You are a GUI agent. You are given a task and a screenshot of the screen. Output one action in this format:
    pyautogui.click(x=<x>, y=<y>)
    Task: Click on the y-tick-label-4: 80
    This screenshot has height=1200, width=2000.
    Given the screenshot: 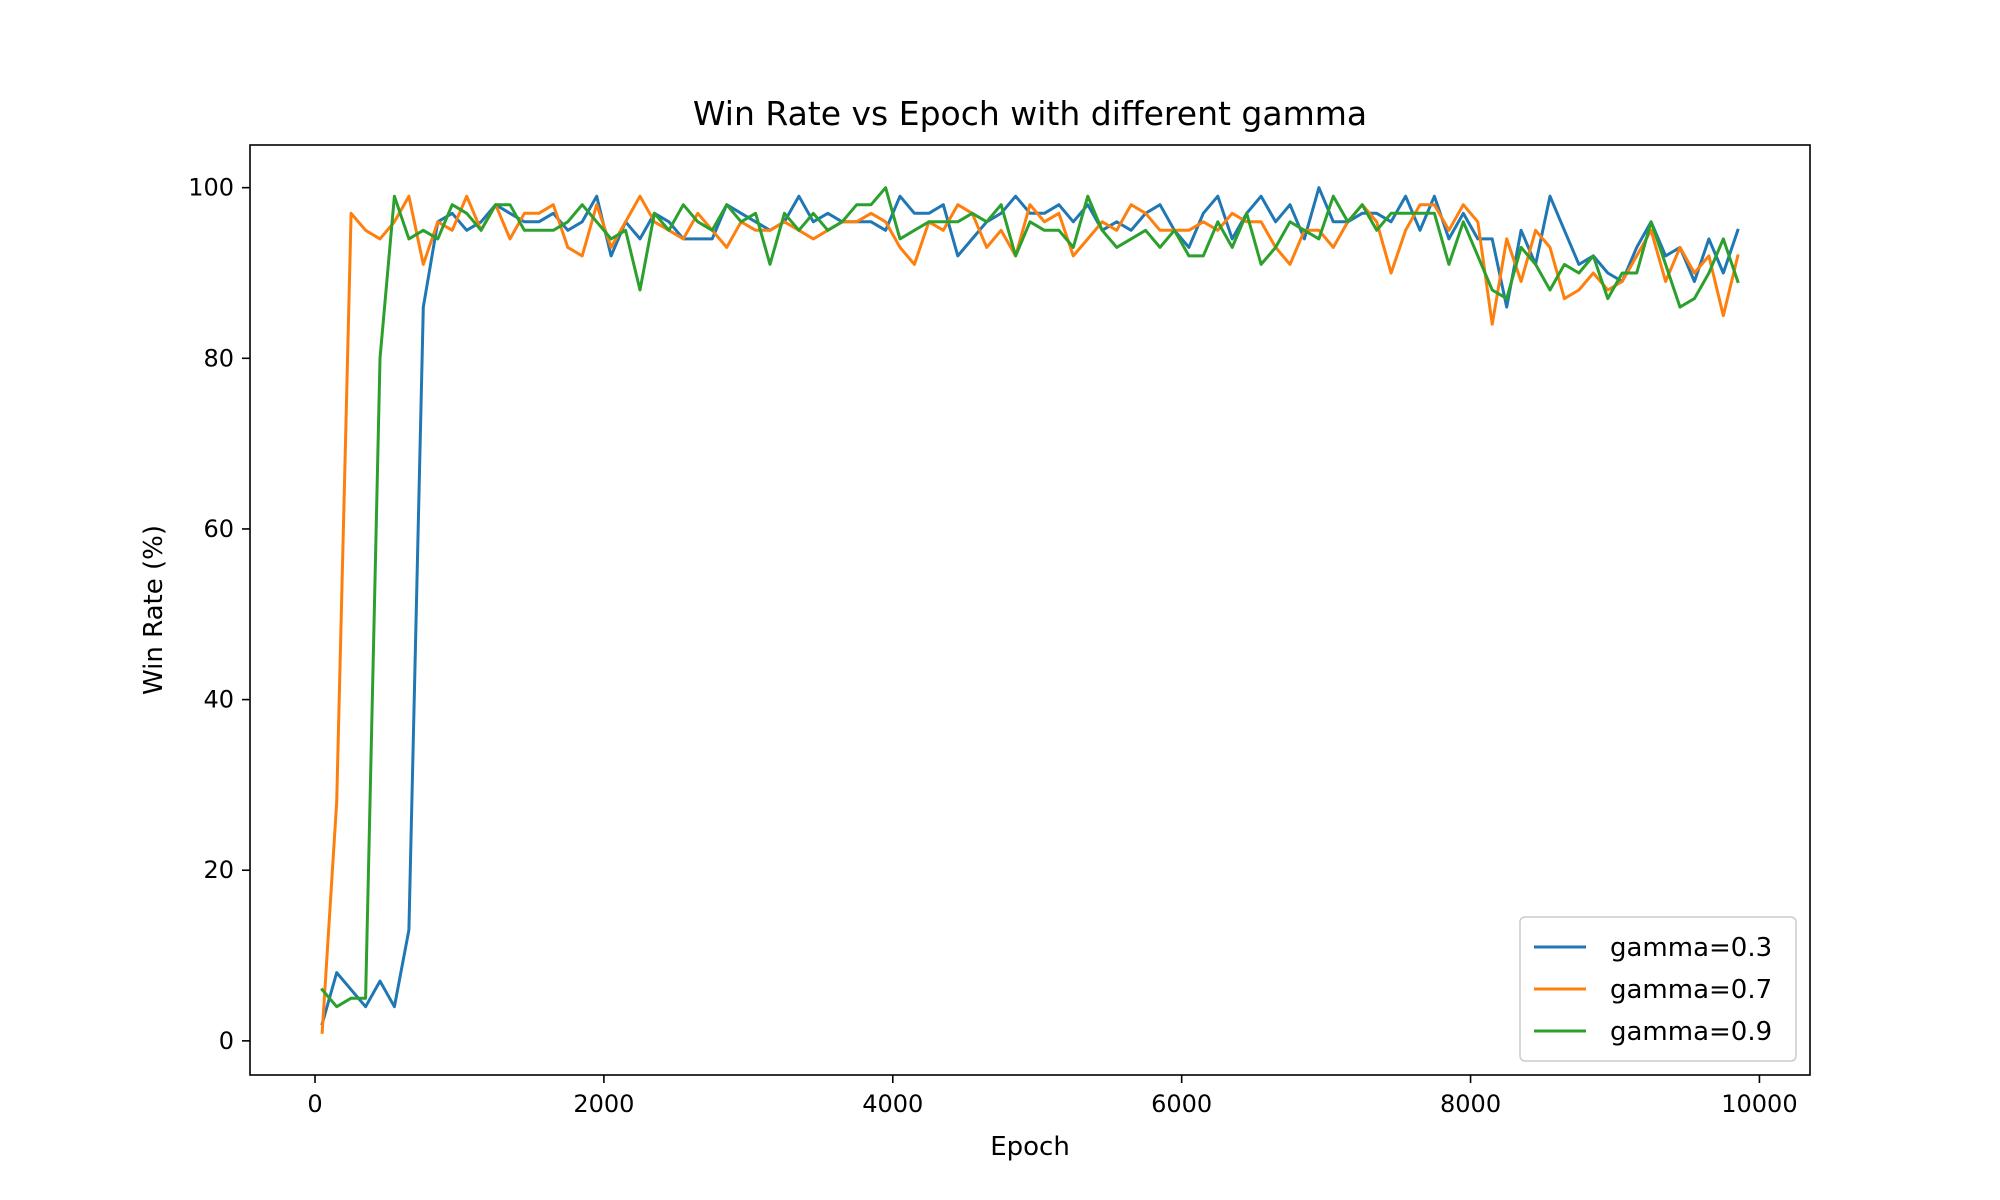 What is the action you would take?
    pyautogui.click(x=218, y=358)
    